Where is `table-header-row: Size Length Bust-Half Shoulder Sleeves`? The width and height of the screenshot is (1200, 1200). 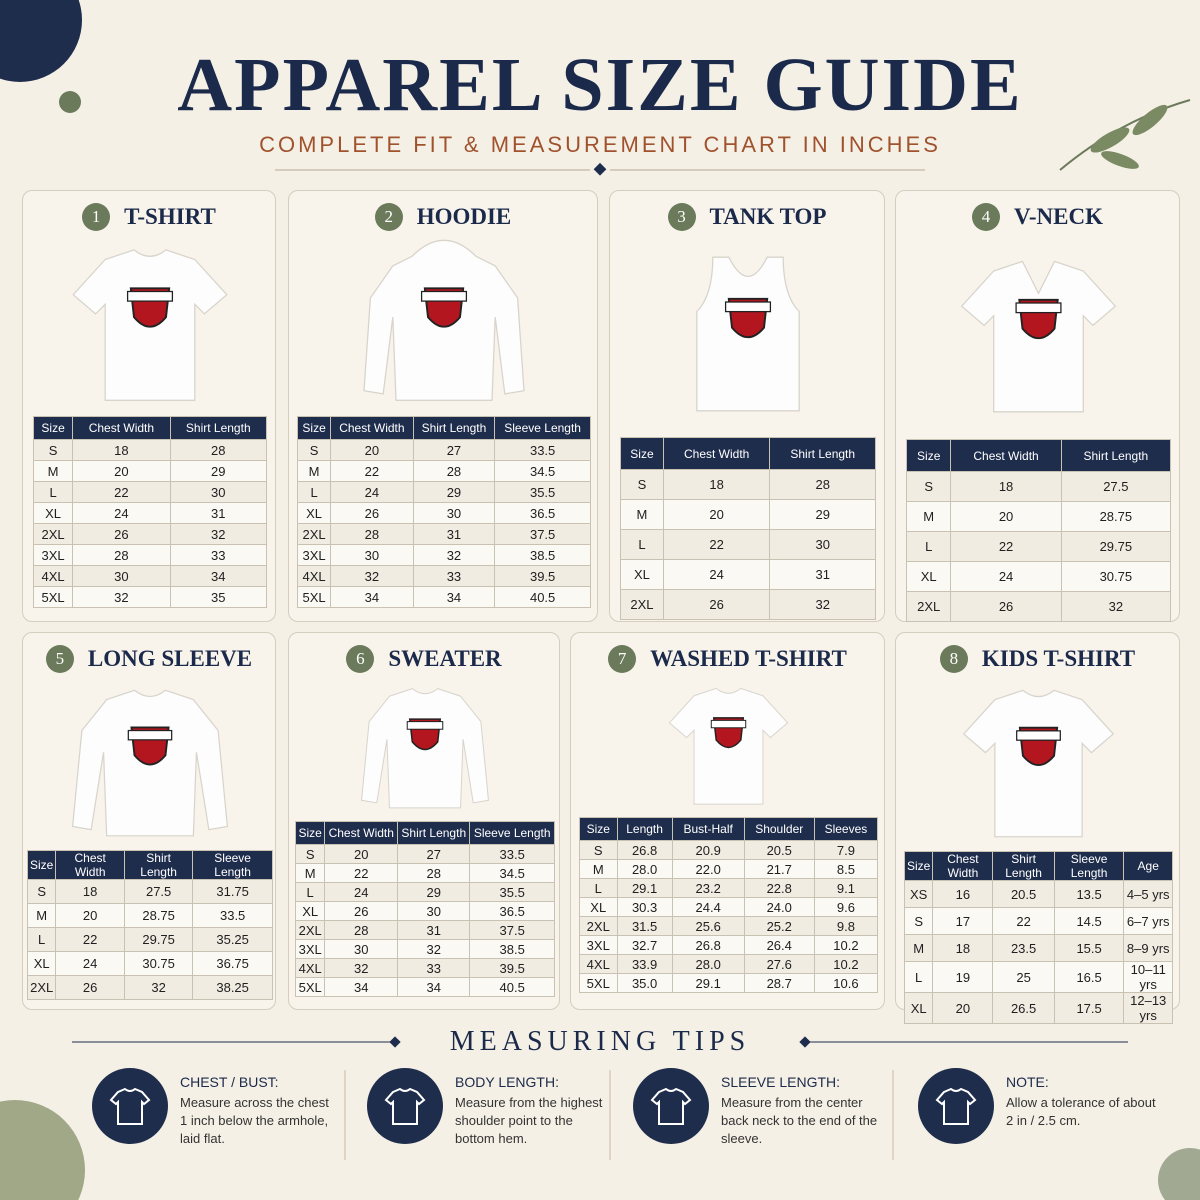
table-header-row: Size Length Bust-Half Shoulder Sleeves is located at coordinates (729, 829).